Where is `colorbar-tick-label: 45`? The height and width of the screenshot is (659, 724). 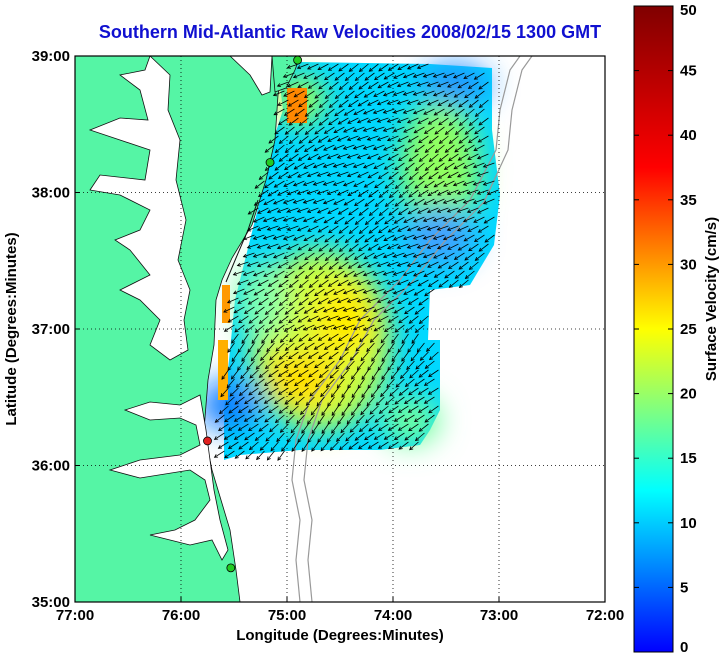
colorbar-tick-label: 45 is located at coordinates (688, 71).